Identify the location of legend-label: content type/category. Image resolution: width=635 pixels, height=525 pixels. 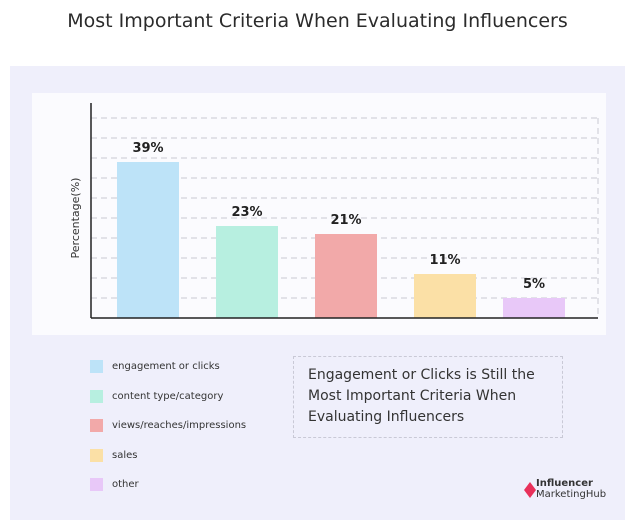
(168, 396).